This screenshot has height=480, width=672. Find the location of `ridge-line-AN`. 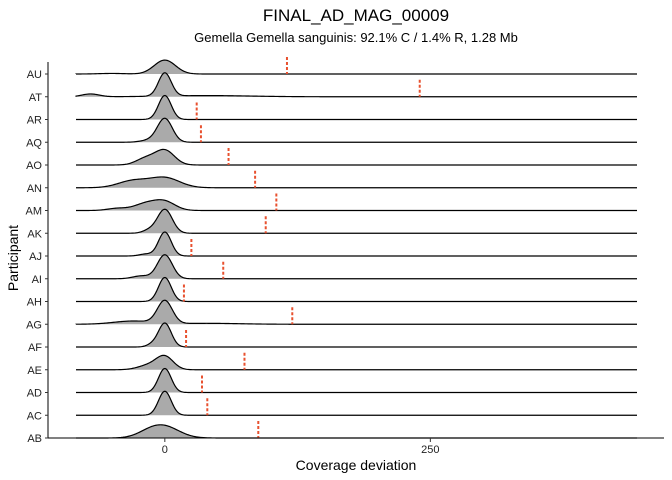

ridge-line-AN is located at coordinates (356, 182).